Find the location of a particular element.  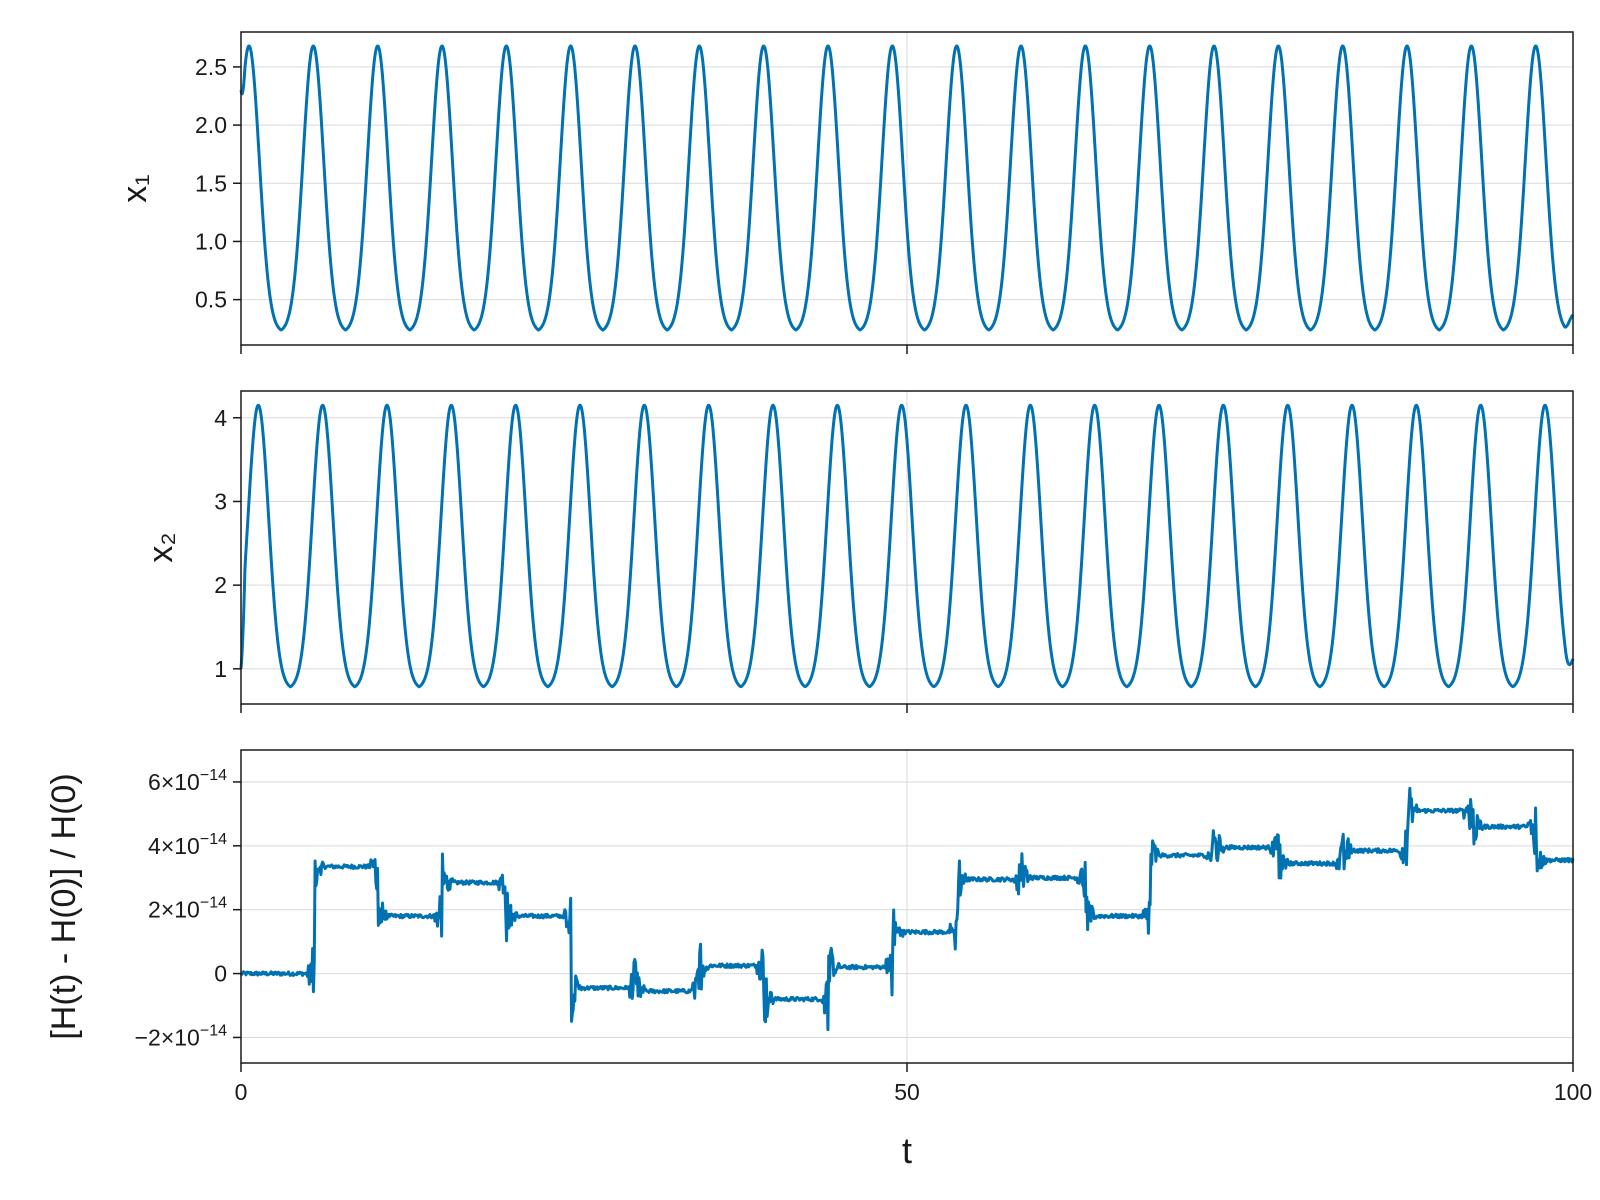

y-tick-label: 0 is located at coordinates (220, 974).